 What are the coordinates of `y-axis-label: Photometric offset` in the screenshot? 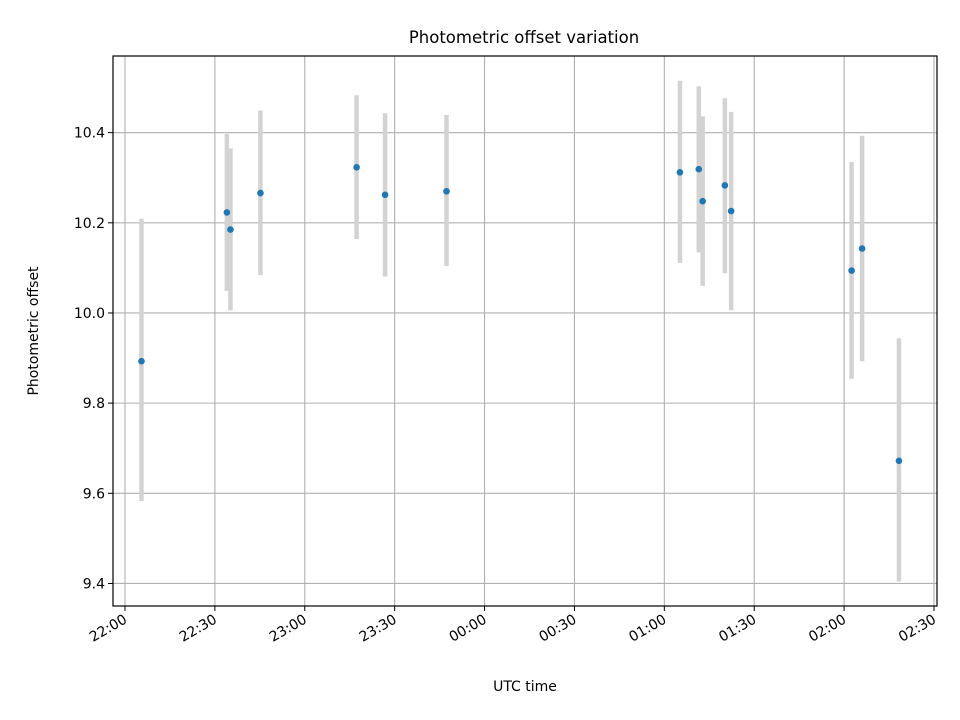 It's located at (34, 331).